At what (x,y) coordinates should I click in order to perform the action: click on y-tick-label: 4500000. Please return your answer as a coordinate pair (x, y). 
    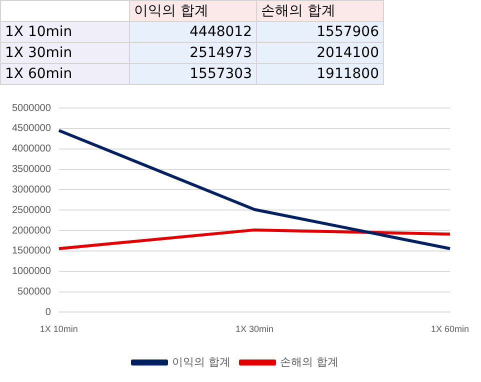
    Looking at the image, I should click on (32, 128).